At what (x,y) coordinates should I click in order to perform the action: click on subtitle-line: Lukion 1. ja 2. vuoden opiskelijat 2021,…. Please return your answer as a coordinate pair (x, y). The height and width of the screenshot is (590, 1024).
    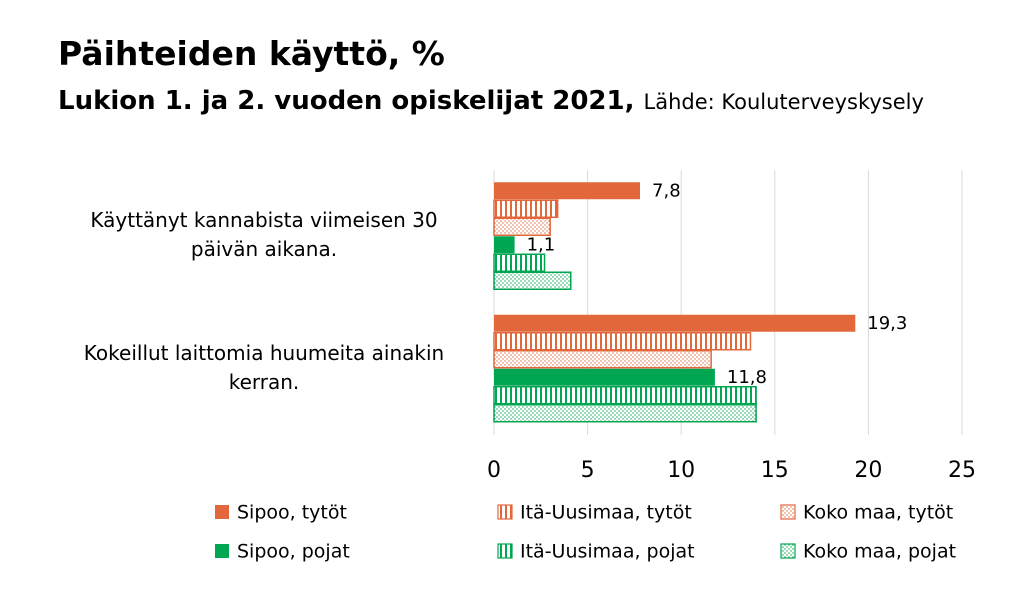
    Looking at the image, I should click on (491, 101).